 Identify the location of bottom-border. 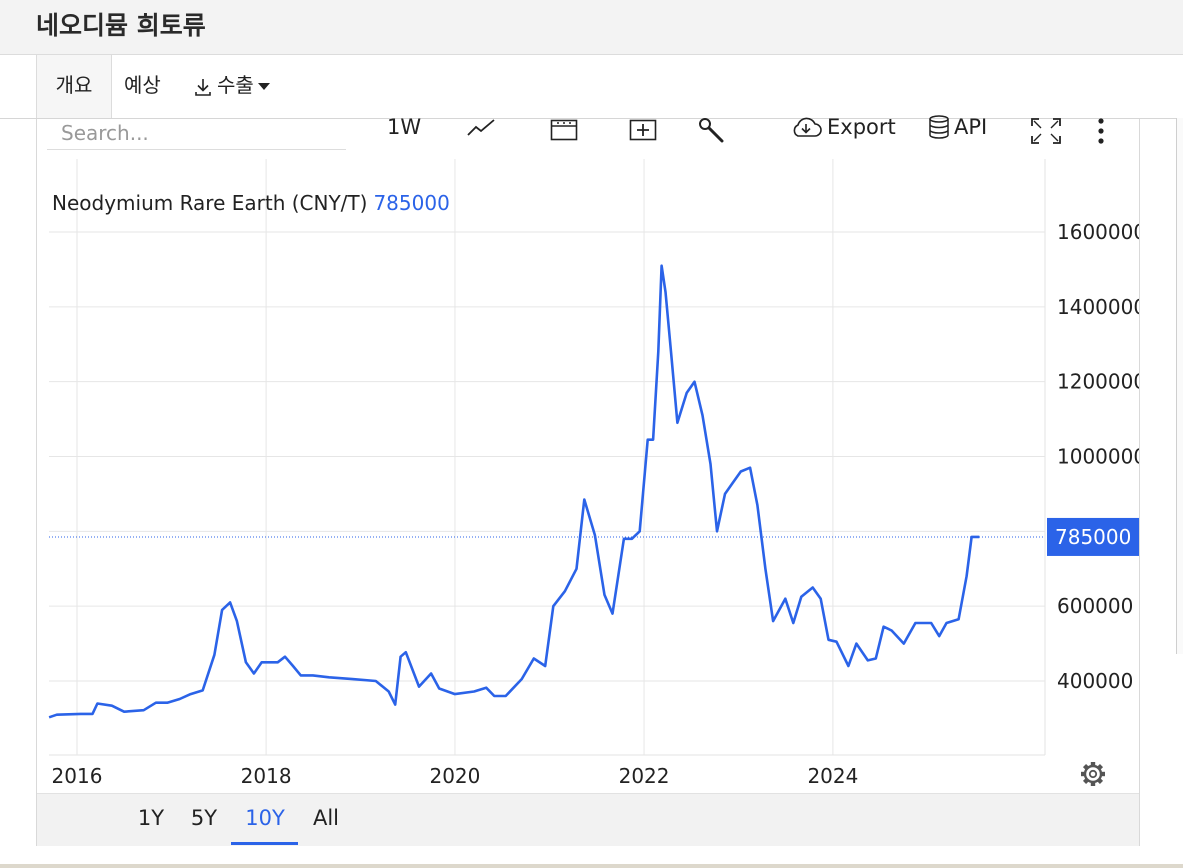
(591, 866).